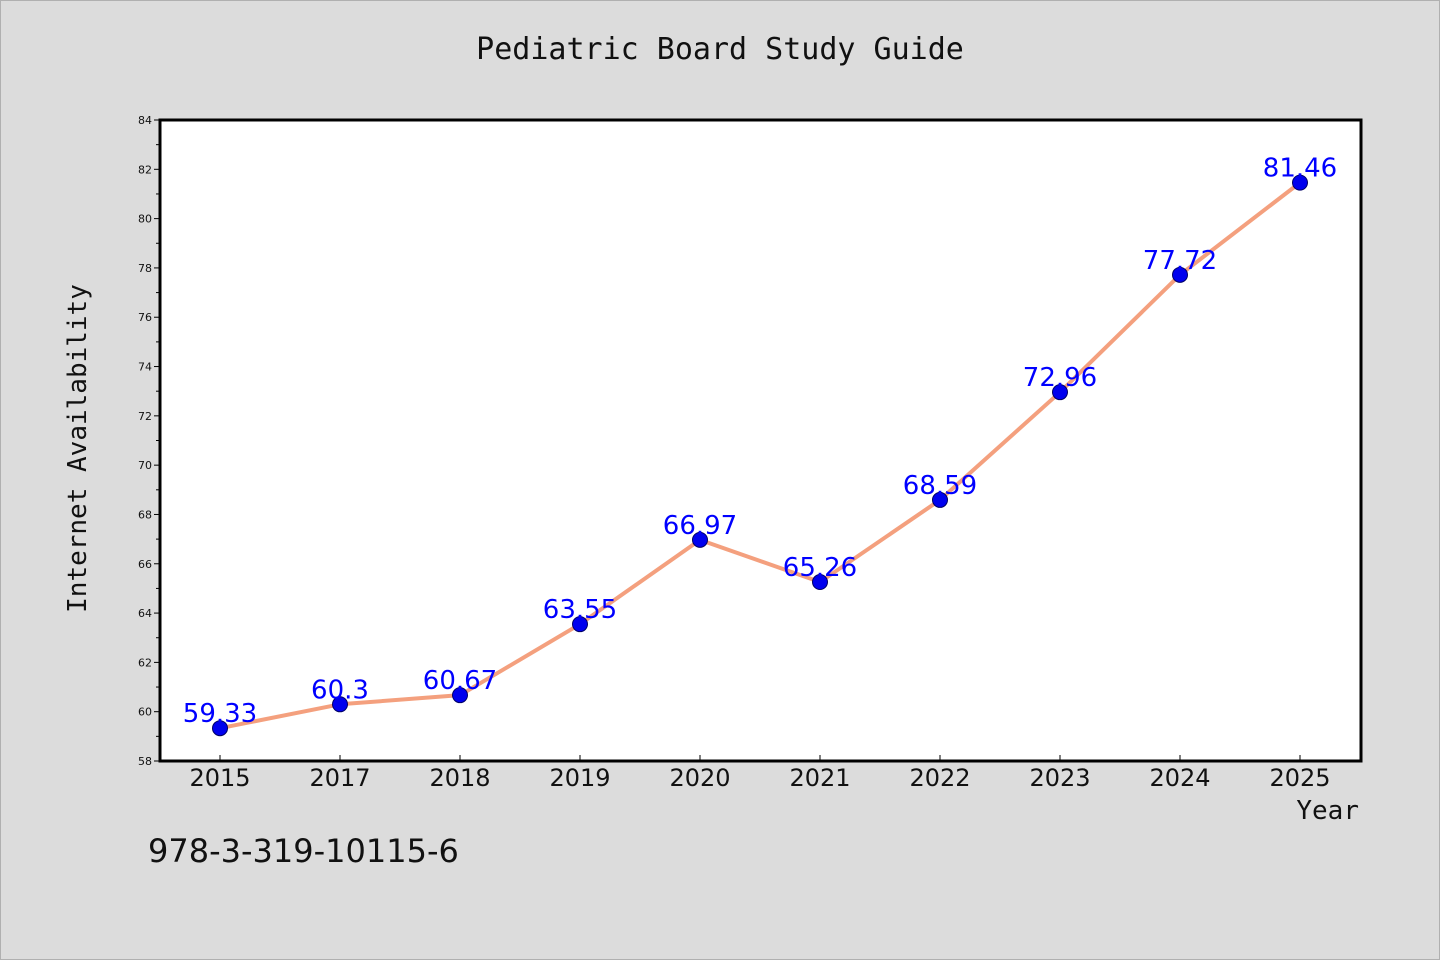 This screenshot has width=1440, height=960. Describe the element at coordinates (219, 778) in the screenshot. I see `x-tick-label: 2015` at that location.